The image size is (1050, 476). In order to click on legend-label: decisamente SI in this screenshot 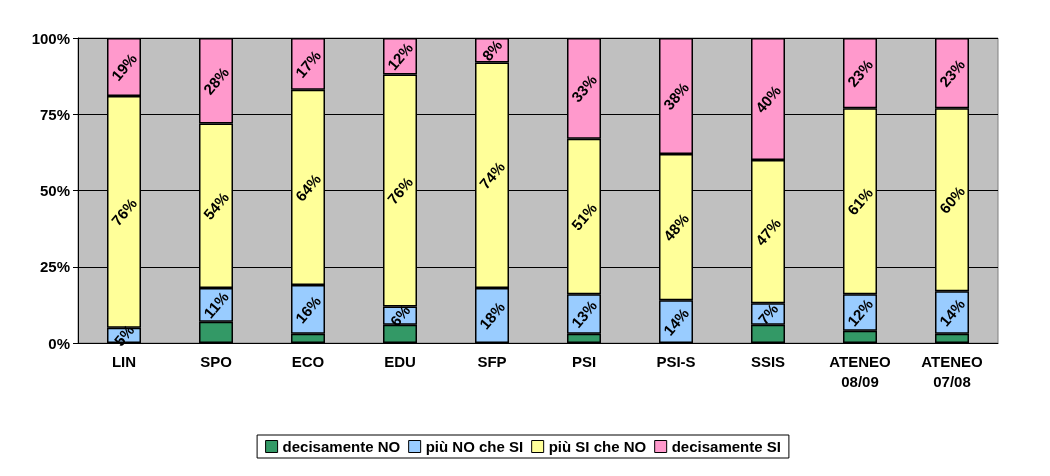, I will do `click(726, 446)`.